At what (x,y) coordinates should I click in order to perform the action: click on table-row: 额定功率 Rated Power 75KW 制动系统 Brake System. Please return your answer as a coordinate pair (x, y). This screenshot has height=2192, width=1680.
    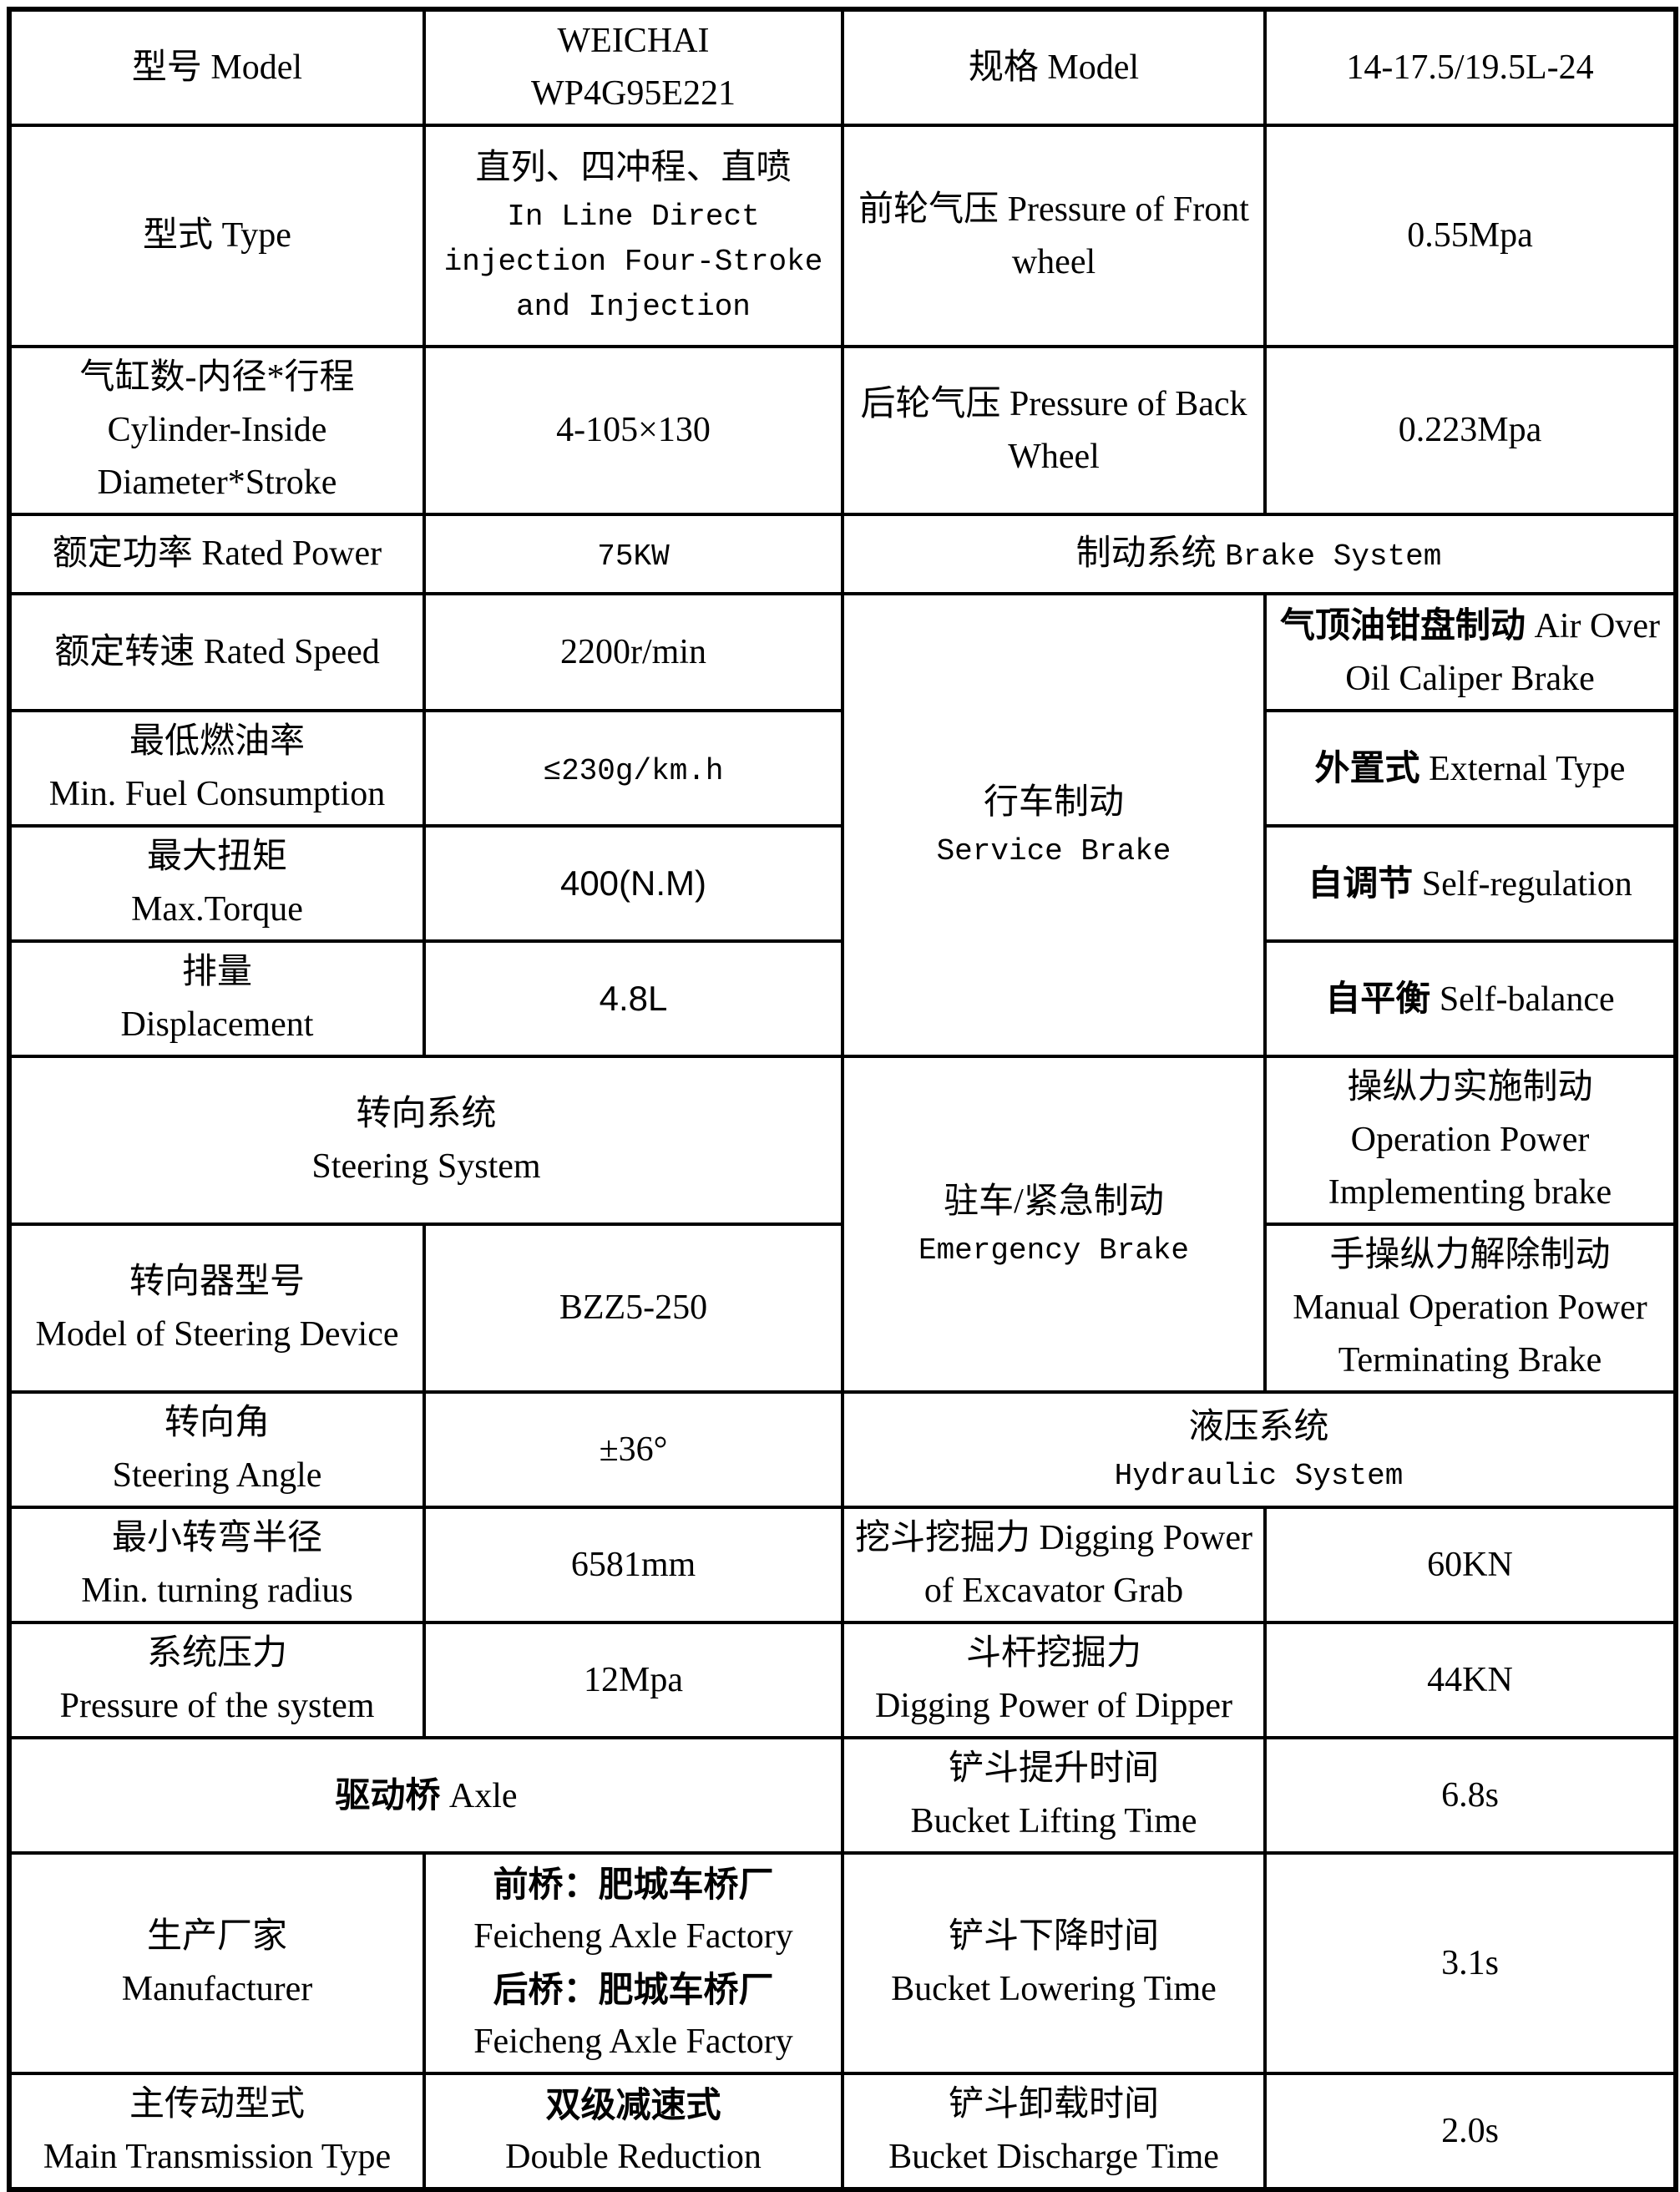
    Looking at the image, I should click on (842, 554).